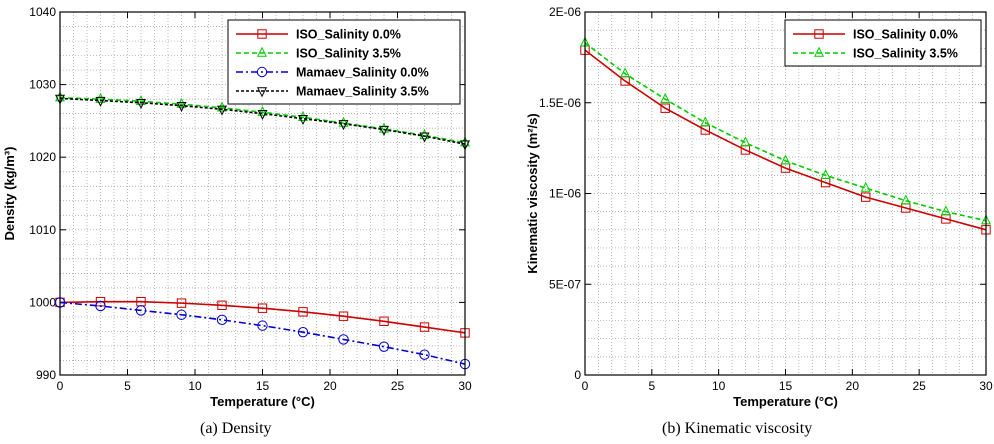  I want to click on density-y-axis-title: Density (kg/m³), so click(9, 194).